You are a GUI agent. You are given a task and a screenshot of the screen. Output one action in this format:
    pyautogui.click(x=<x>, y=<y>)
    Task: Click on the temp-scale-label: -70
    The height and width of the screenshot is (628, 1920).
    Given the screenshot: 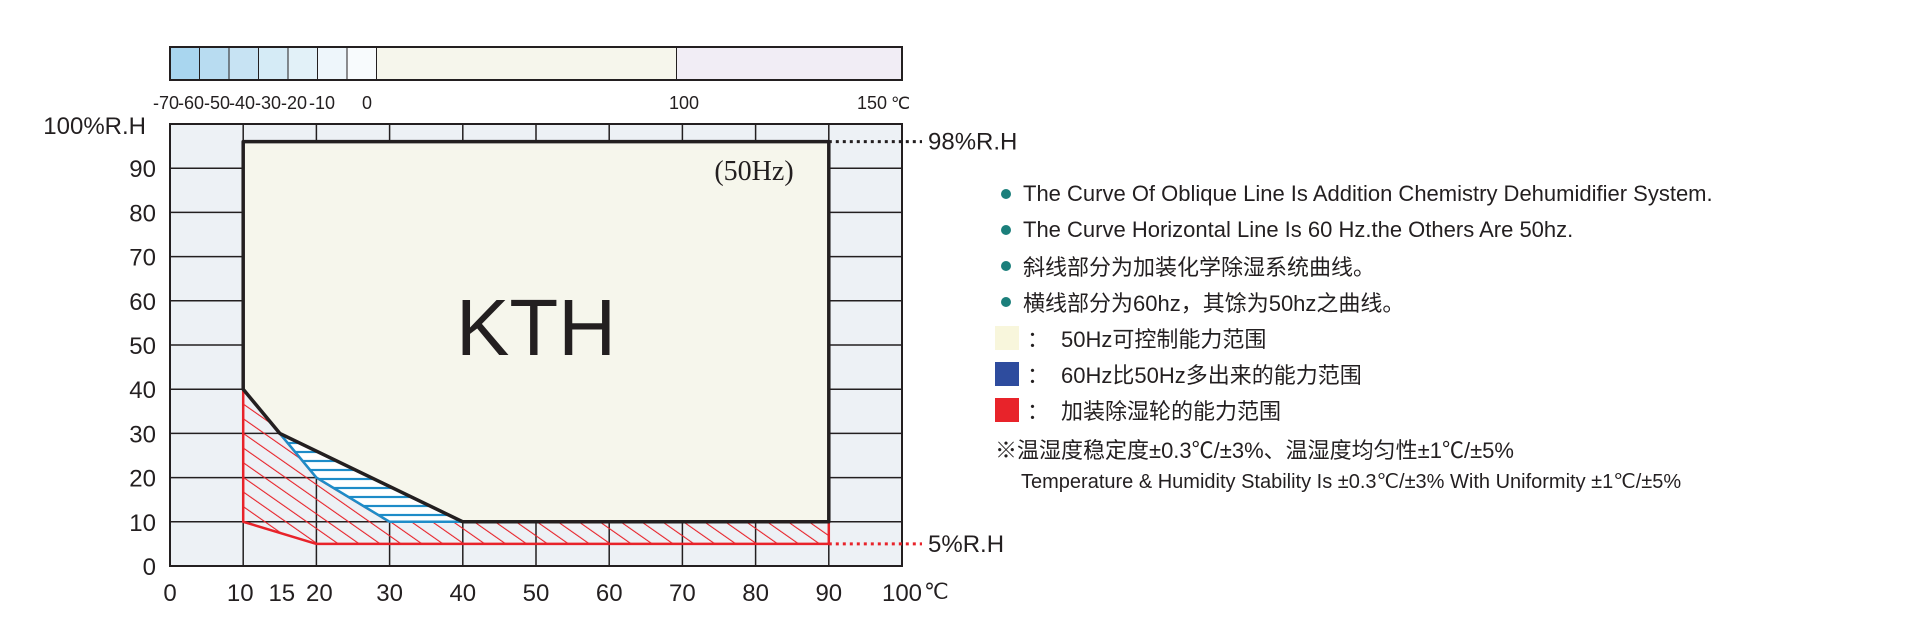 What is the action you would take?
    pyautogui.click(x=166, y=103)
    